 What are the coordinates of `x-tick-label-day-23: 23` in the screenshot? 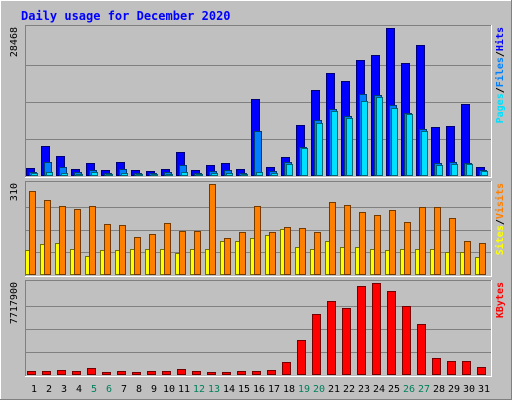 It's located at (364, 389).